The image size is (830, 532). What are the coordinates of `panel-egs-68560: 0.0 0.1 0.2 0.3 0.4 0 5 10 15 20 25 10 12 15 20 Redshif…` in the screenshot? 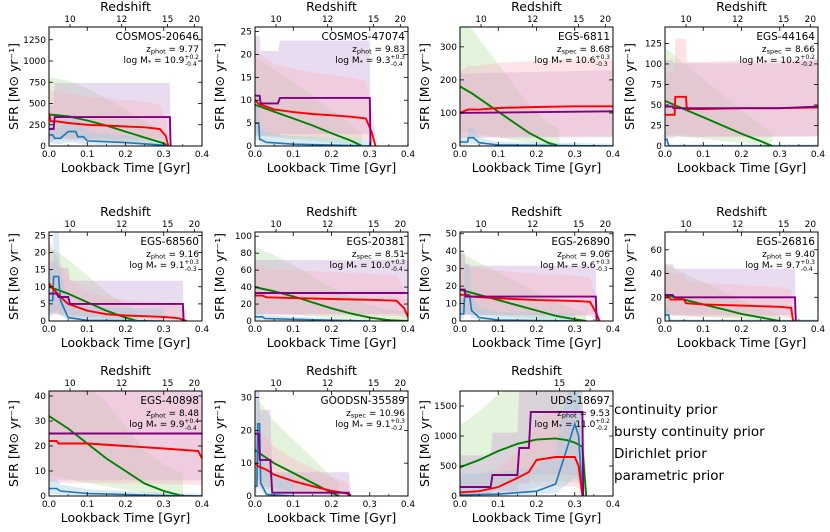 It's located at (107, 277).